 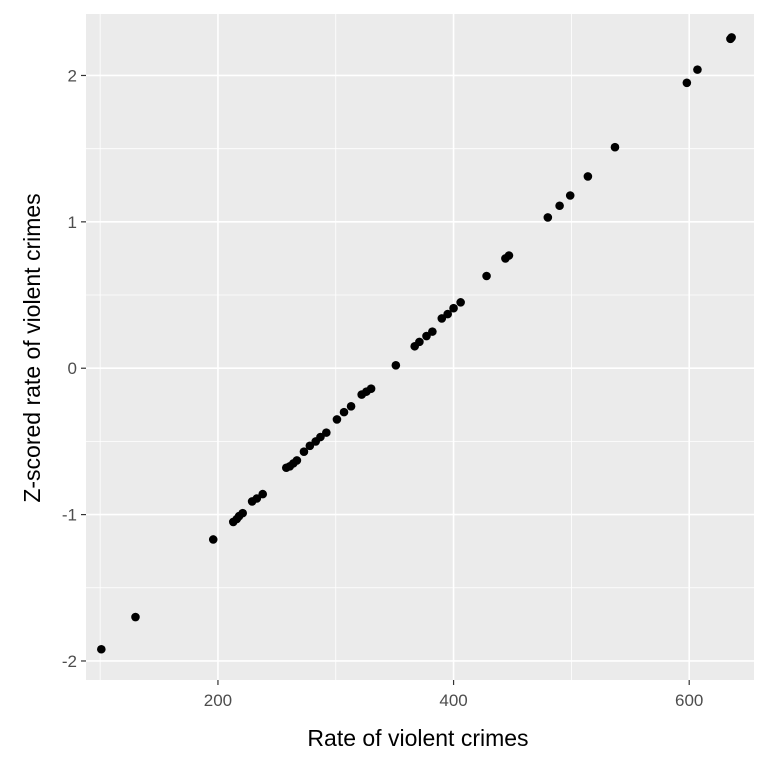 What do you see at coordinates (69, 661) in the screenshot?
I see `y-tick-label: -2` at bounding box center [69, 661].